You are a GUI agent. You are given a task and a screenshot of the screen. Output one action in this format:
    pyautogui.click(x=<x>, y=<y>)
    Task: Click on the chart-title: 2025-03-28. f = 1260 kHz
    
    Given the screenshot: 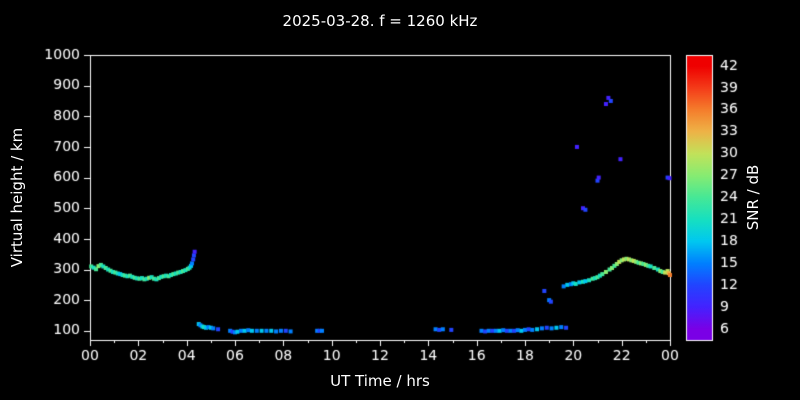 What is the action you would take?
    pyautogui.click(x=380, y=21)
    